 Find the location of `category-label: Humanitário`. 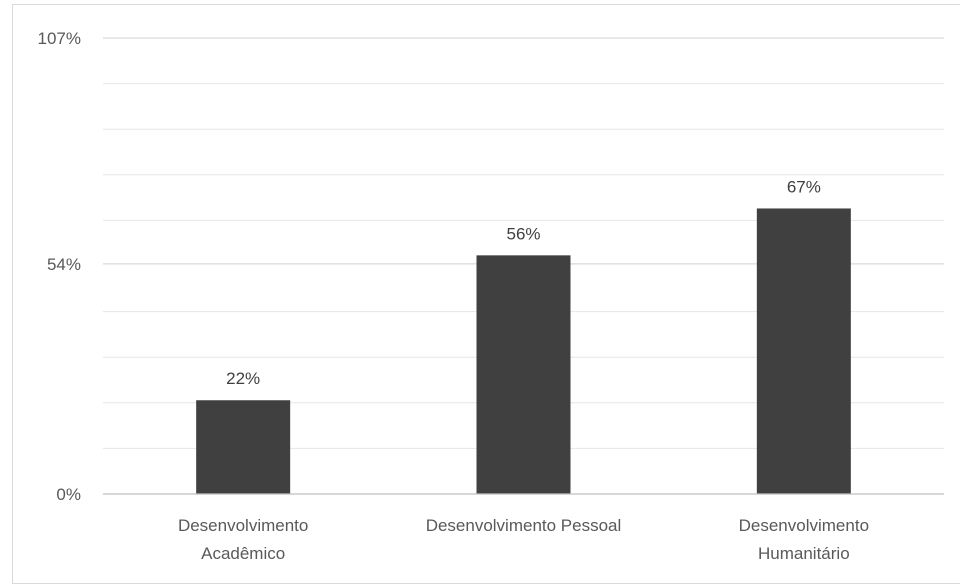

category-label: Humanitário is located at coordinates (804, 553).